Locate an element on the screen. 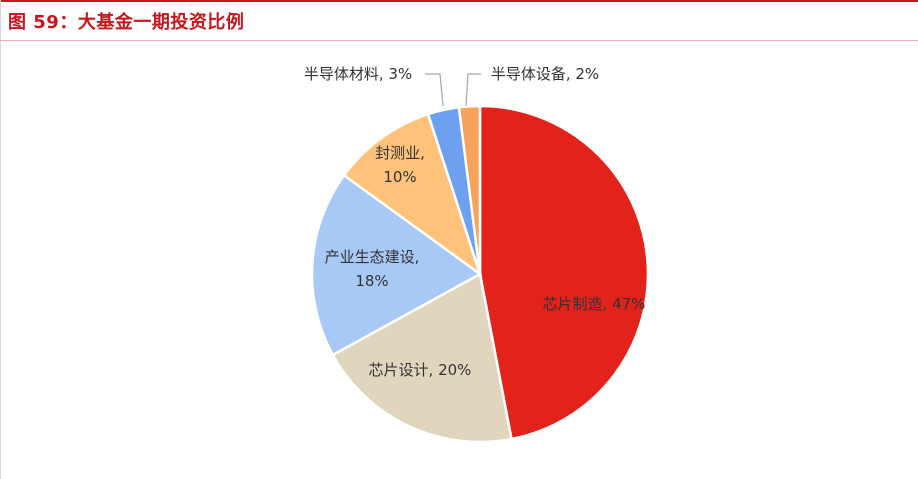 The width and height of the screenshot is (918, 479). slice-label-5: 半导体材料, 3% is located at coordinates (358, 74).